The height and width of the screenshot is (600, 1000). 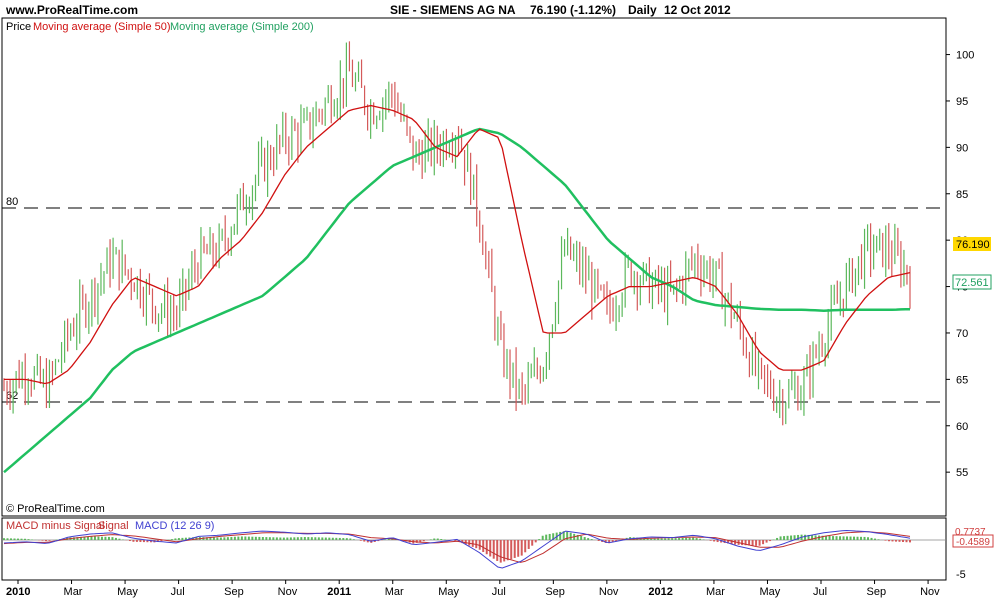 I want to click on price-tick-label: 90, so click(x=962, y=148).